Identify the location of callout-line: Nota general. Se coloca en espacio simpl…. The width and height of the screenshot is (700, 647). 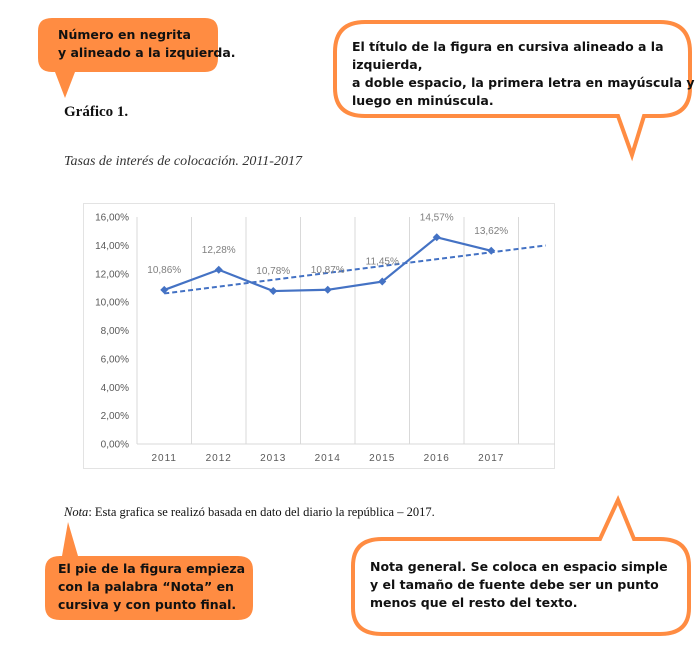
(519, 566).